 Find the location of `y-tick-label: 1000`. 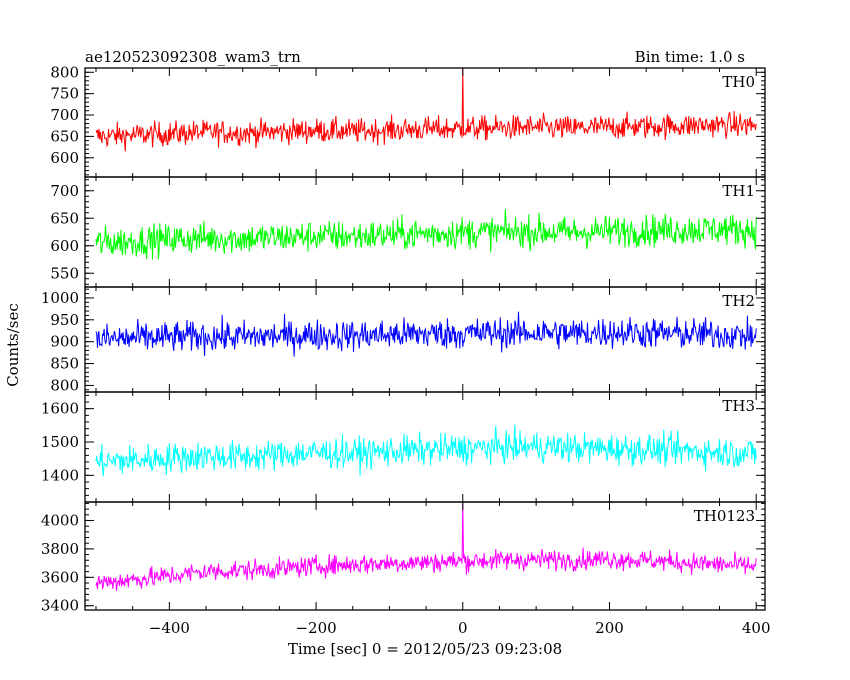

y-tick-label: 1000 is located at coordinates (60, 298).